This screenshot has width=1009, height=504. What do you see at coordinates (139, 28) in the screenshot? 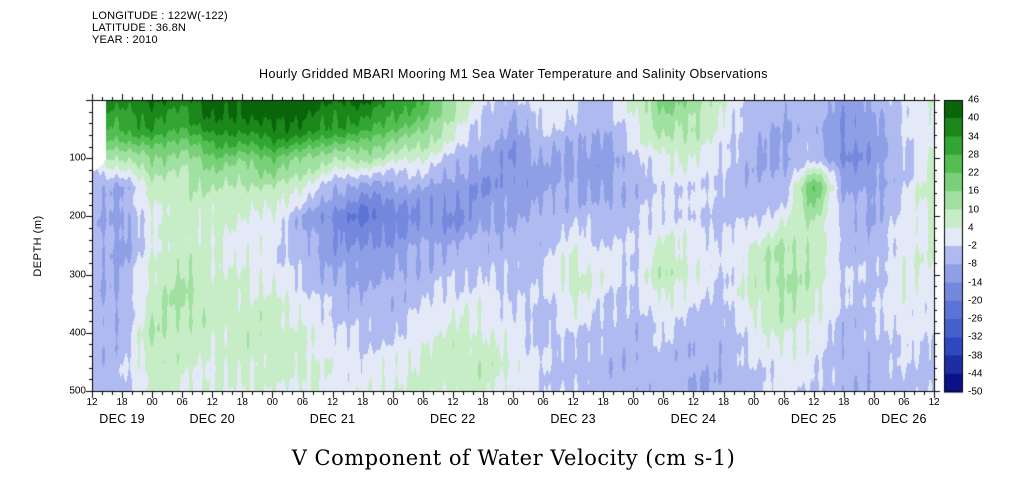
I see `latitude-label: LATITUDE : 36.8N` at bounding box center [139, 28].